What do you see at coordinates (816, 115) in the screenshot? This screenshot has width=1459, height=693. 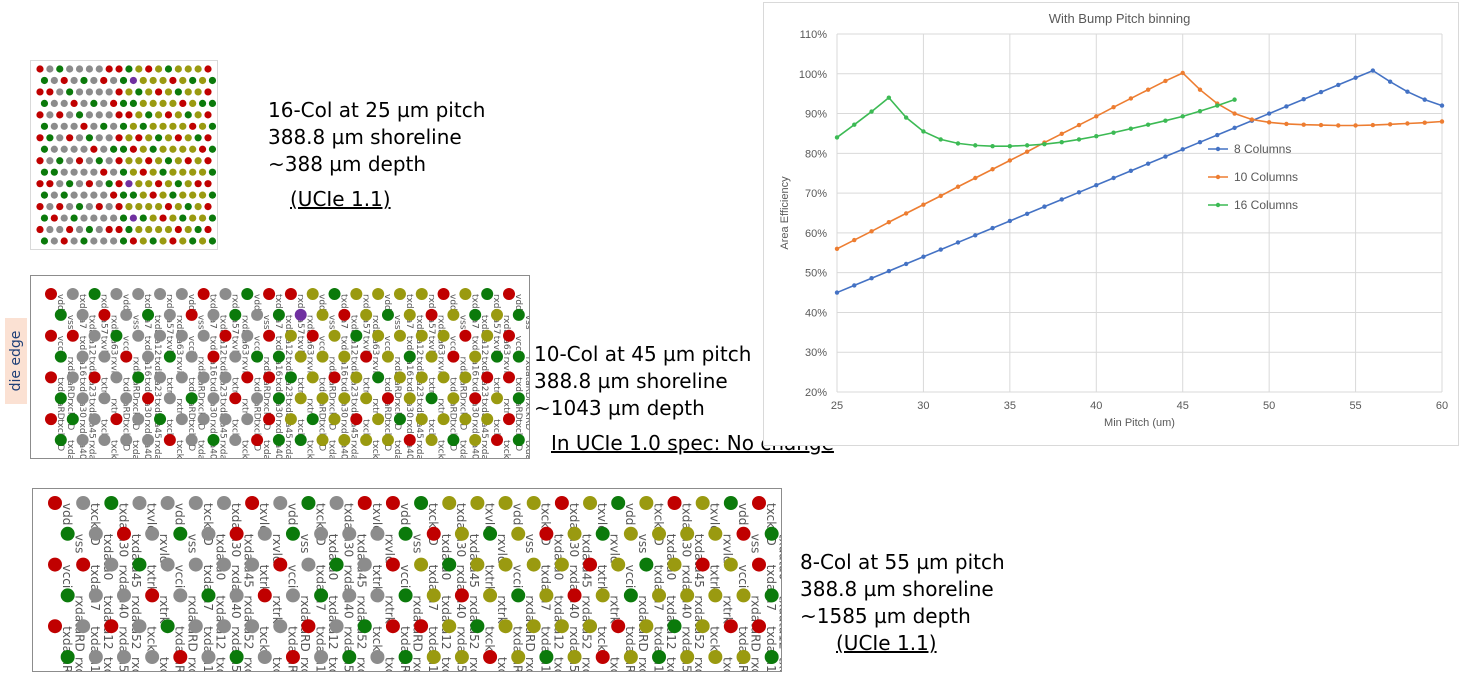 I see `y-tick-label: 90%` at bounding box center [816, 115].